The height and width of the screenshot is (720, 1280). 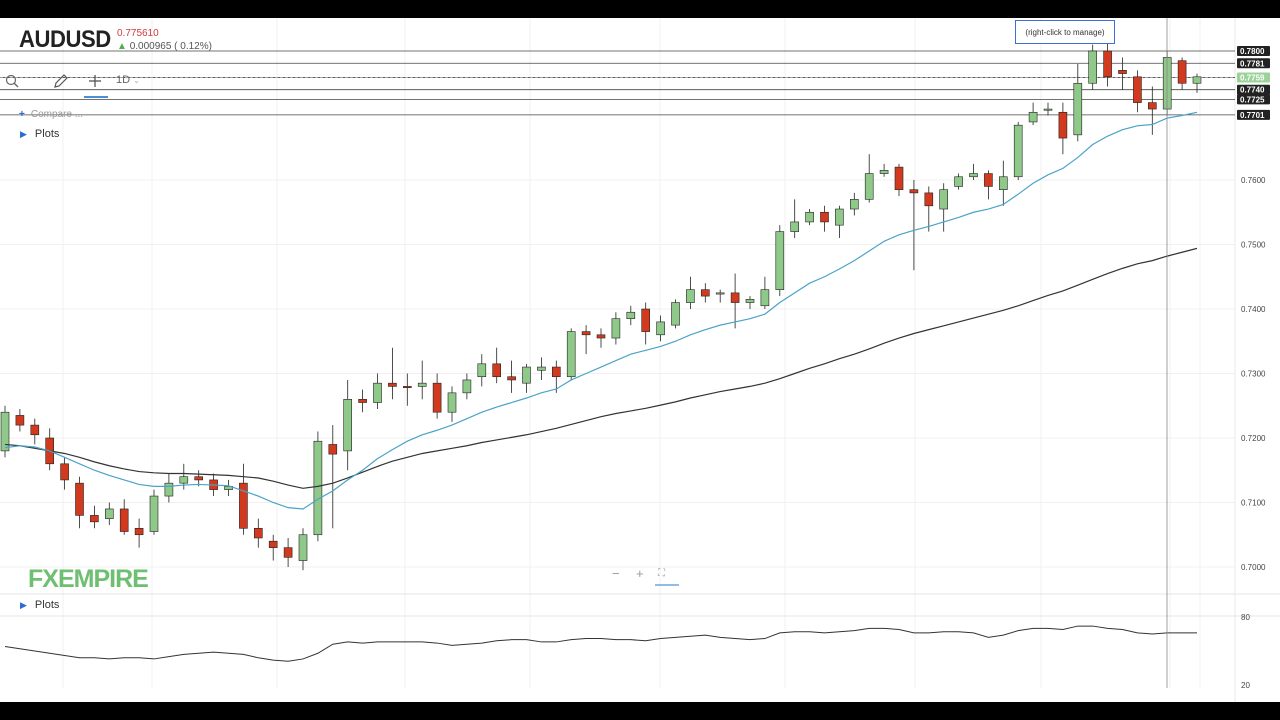 I want to click on level-label: 0.7740, so click(x=1252, y=90).